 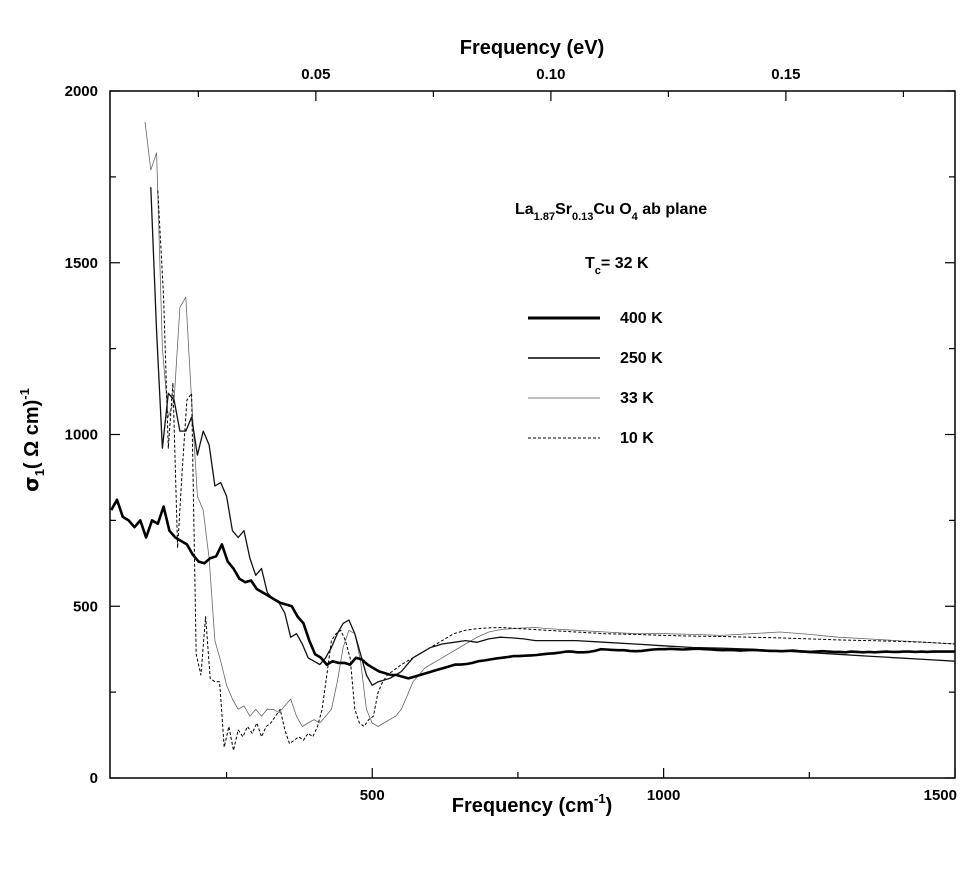 I want to click on x-axis-title: Frequency (cm-1), so click(x=532, y=804).